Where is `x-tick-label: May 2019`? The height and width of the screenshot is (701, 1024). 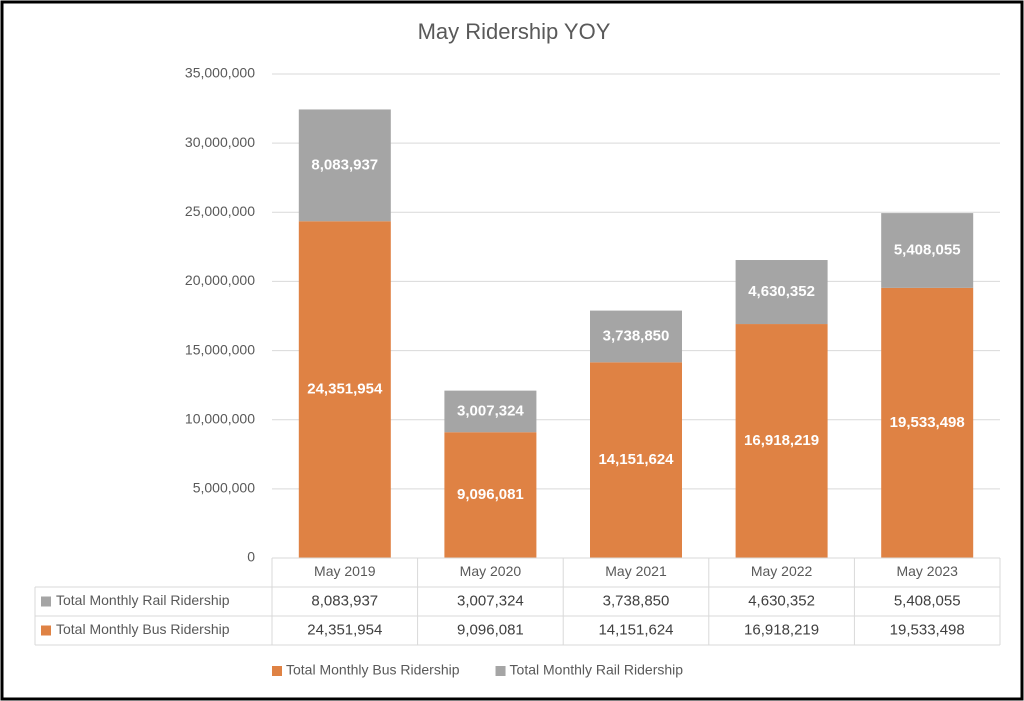 x-tick-label: May 2019 is located at coordinates (345, 571).